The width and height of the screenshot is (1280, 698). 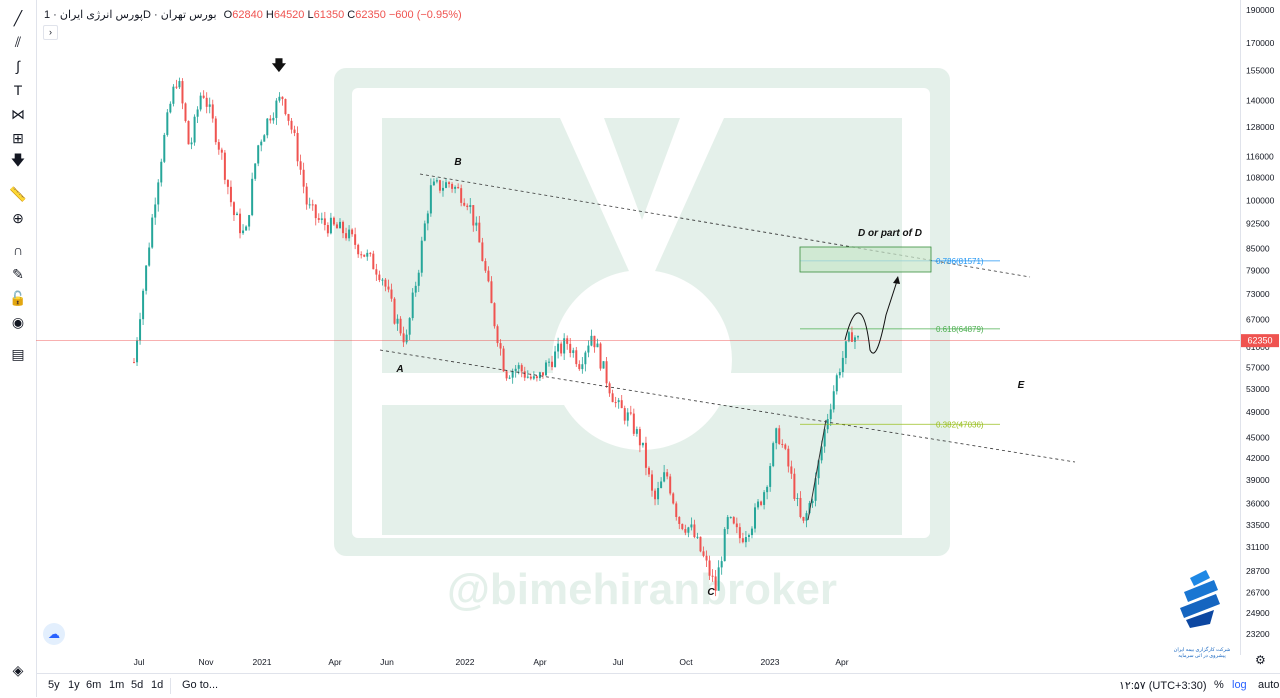 I want to click on x-tick-label: Nov, so click(x=206, y=662).